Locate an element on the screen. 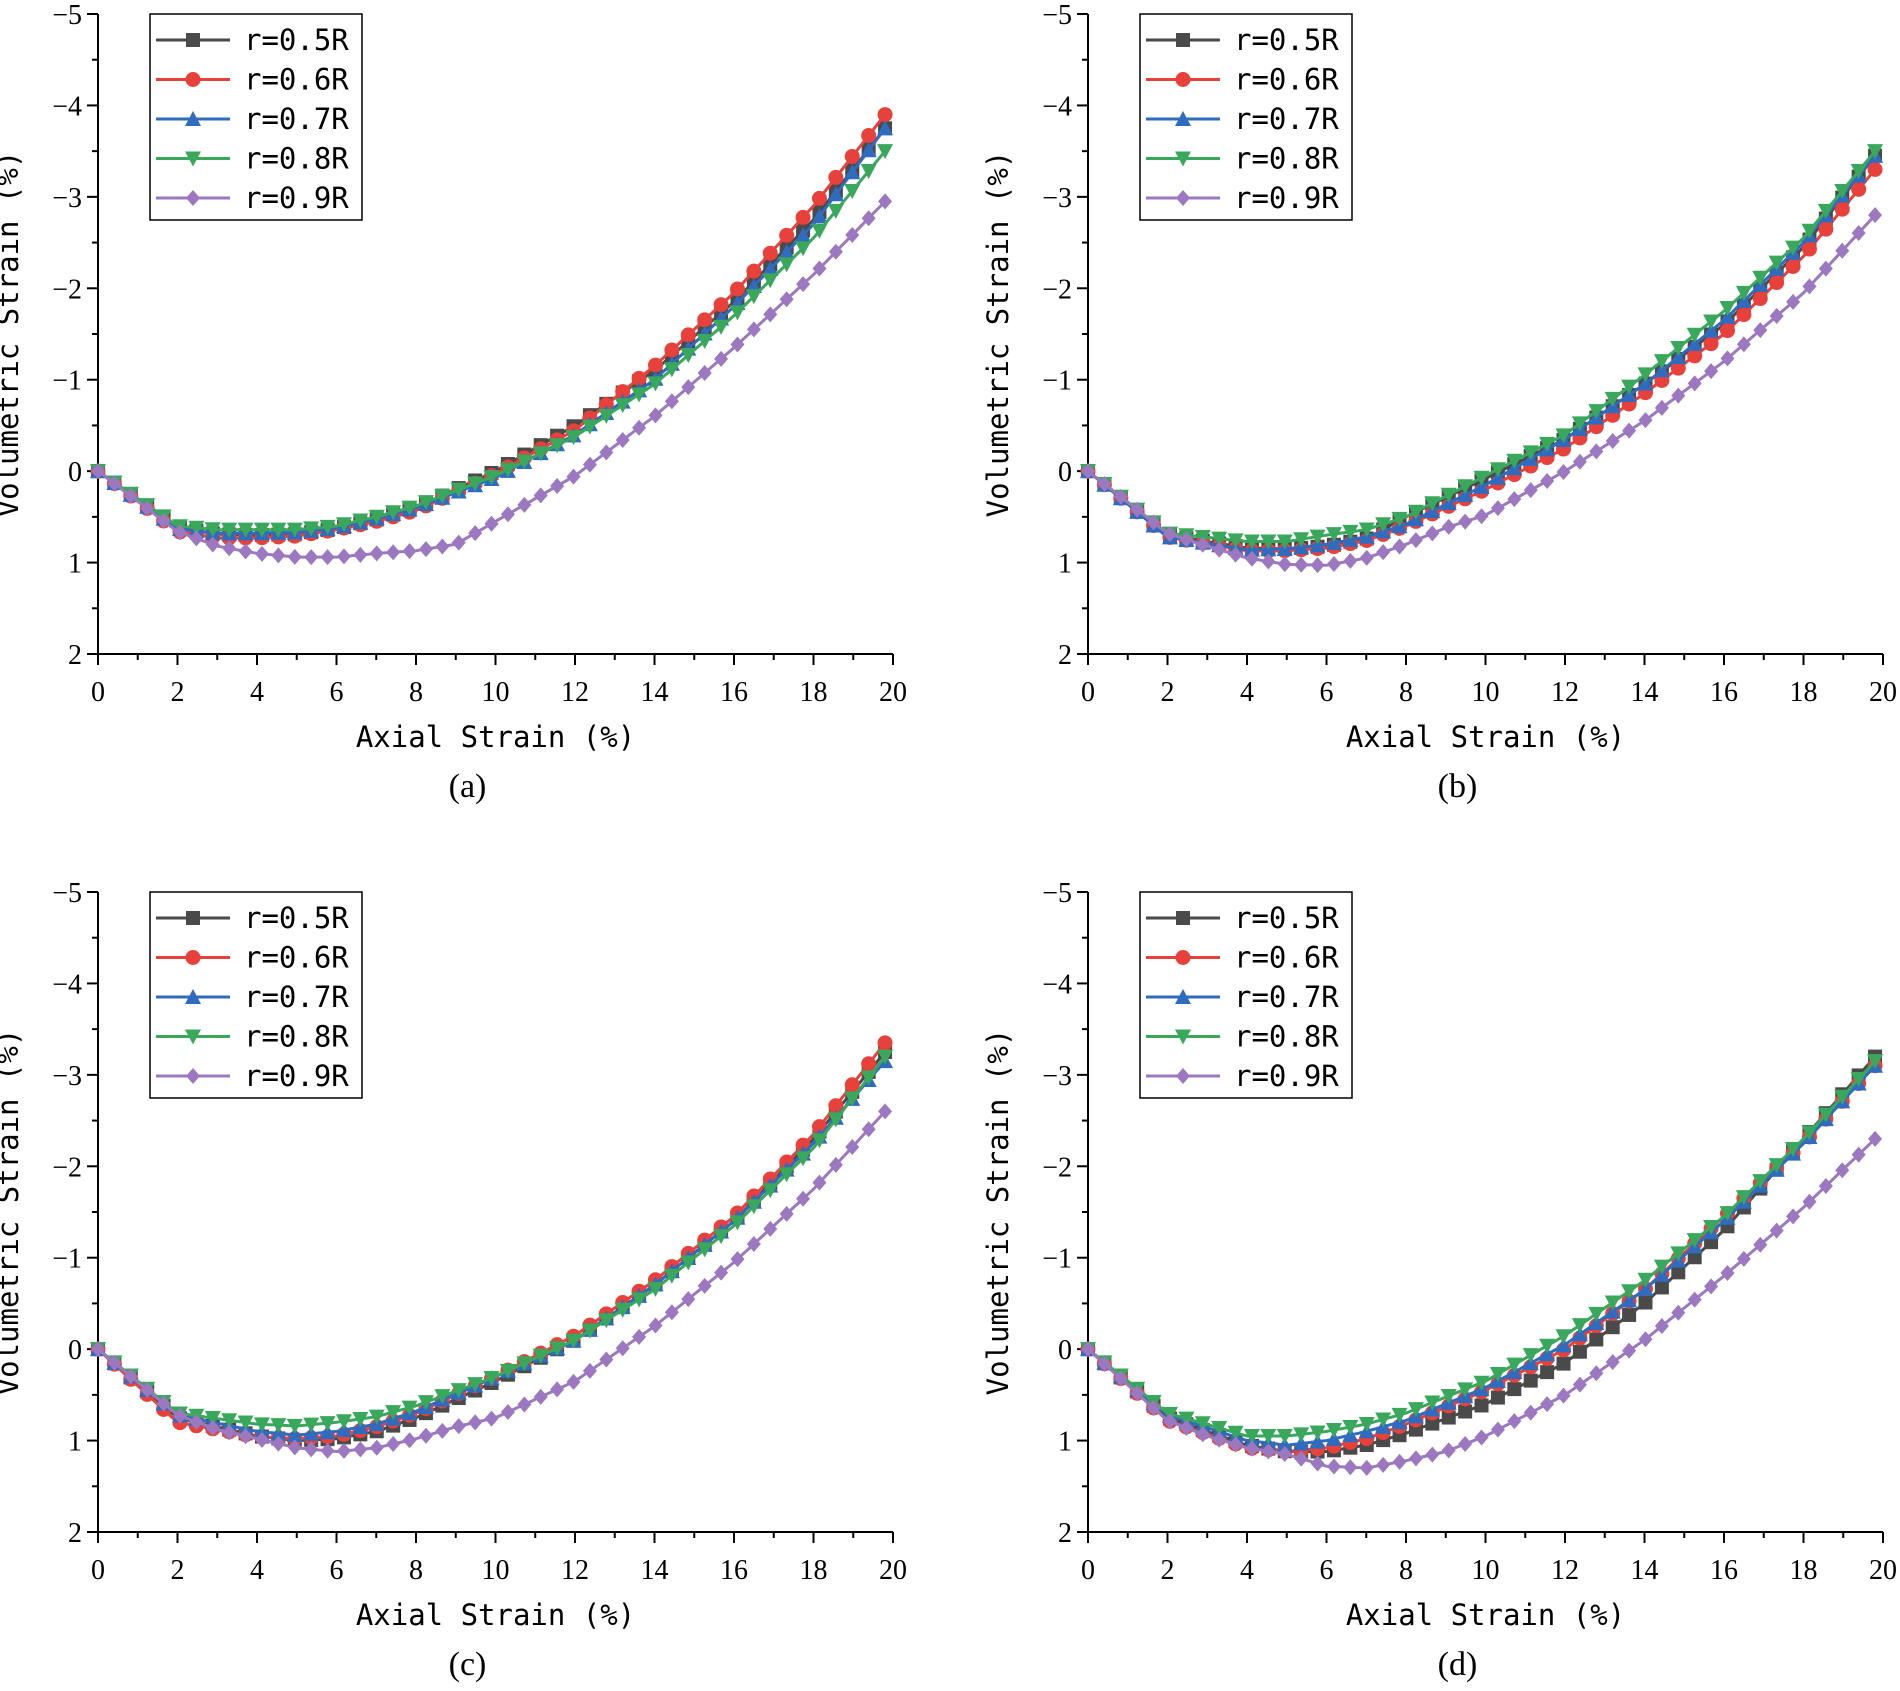  series-line is located at coordinates (492, 1282).